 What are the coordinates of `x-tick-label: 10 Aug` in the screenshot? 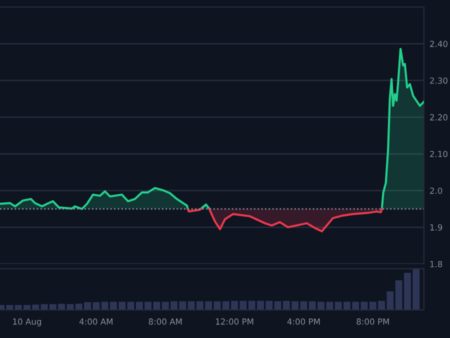 It's located at (27, 322).